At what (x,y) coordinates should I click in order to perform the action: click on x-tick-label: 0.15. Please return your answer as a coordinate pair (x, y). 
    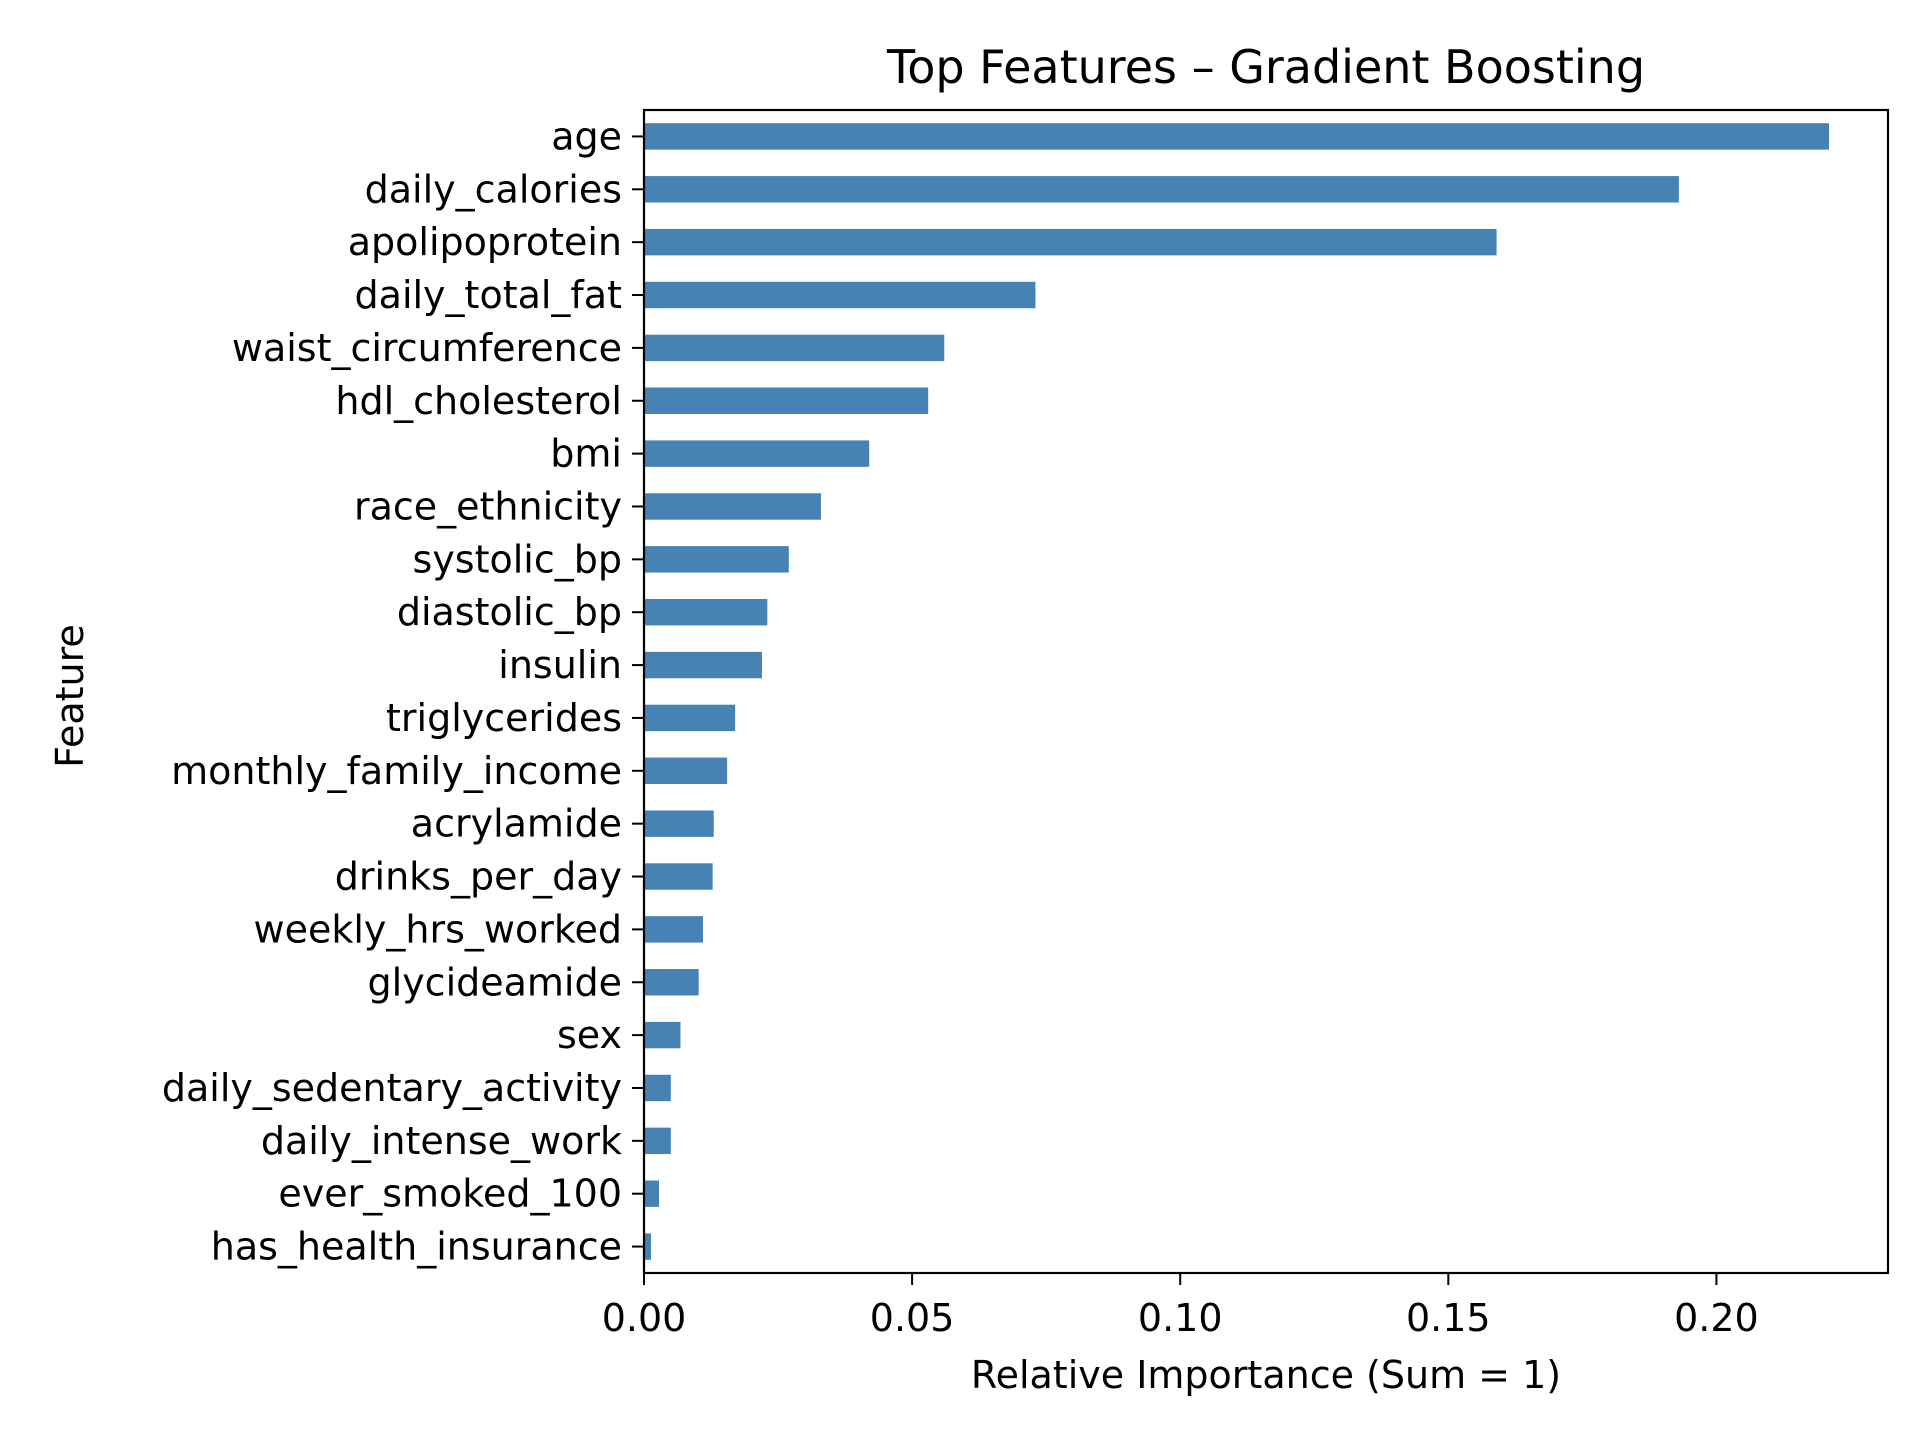
    Looking at the image, I should click on (1448, 1318).